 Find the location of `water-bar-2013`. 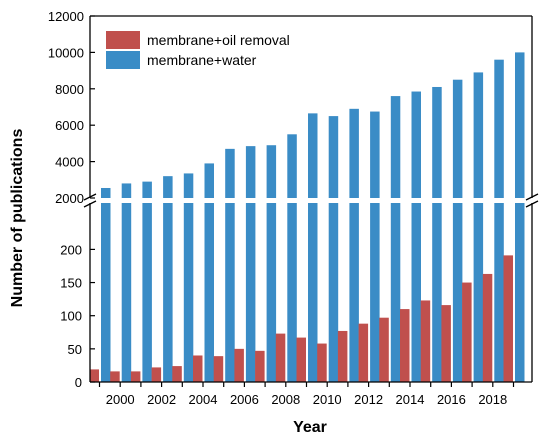

water-bar-2013 is located at coordinates (395, 239).